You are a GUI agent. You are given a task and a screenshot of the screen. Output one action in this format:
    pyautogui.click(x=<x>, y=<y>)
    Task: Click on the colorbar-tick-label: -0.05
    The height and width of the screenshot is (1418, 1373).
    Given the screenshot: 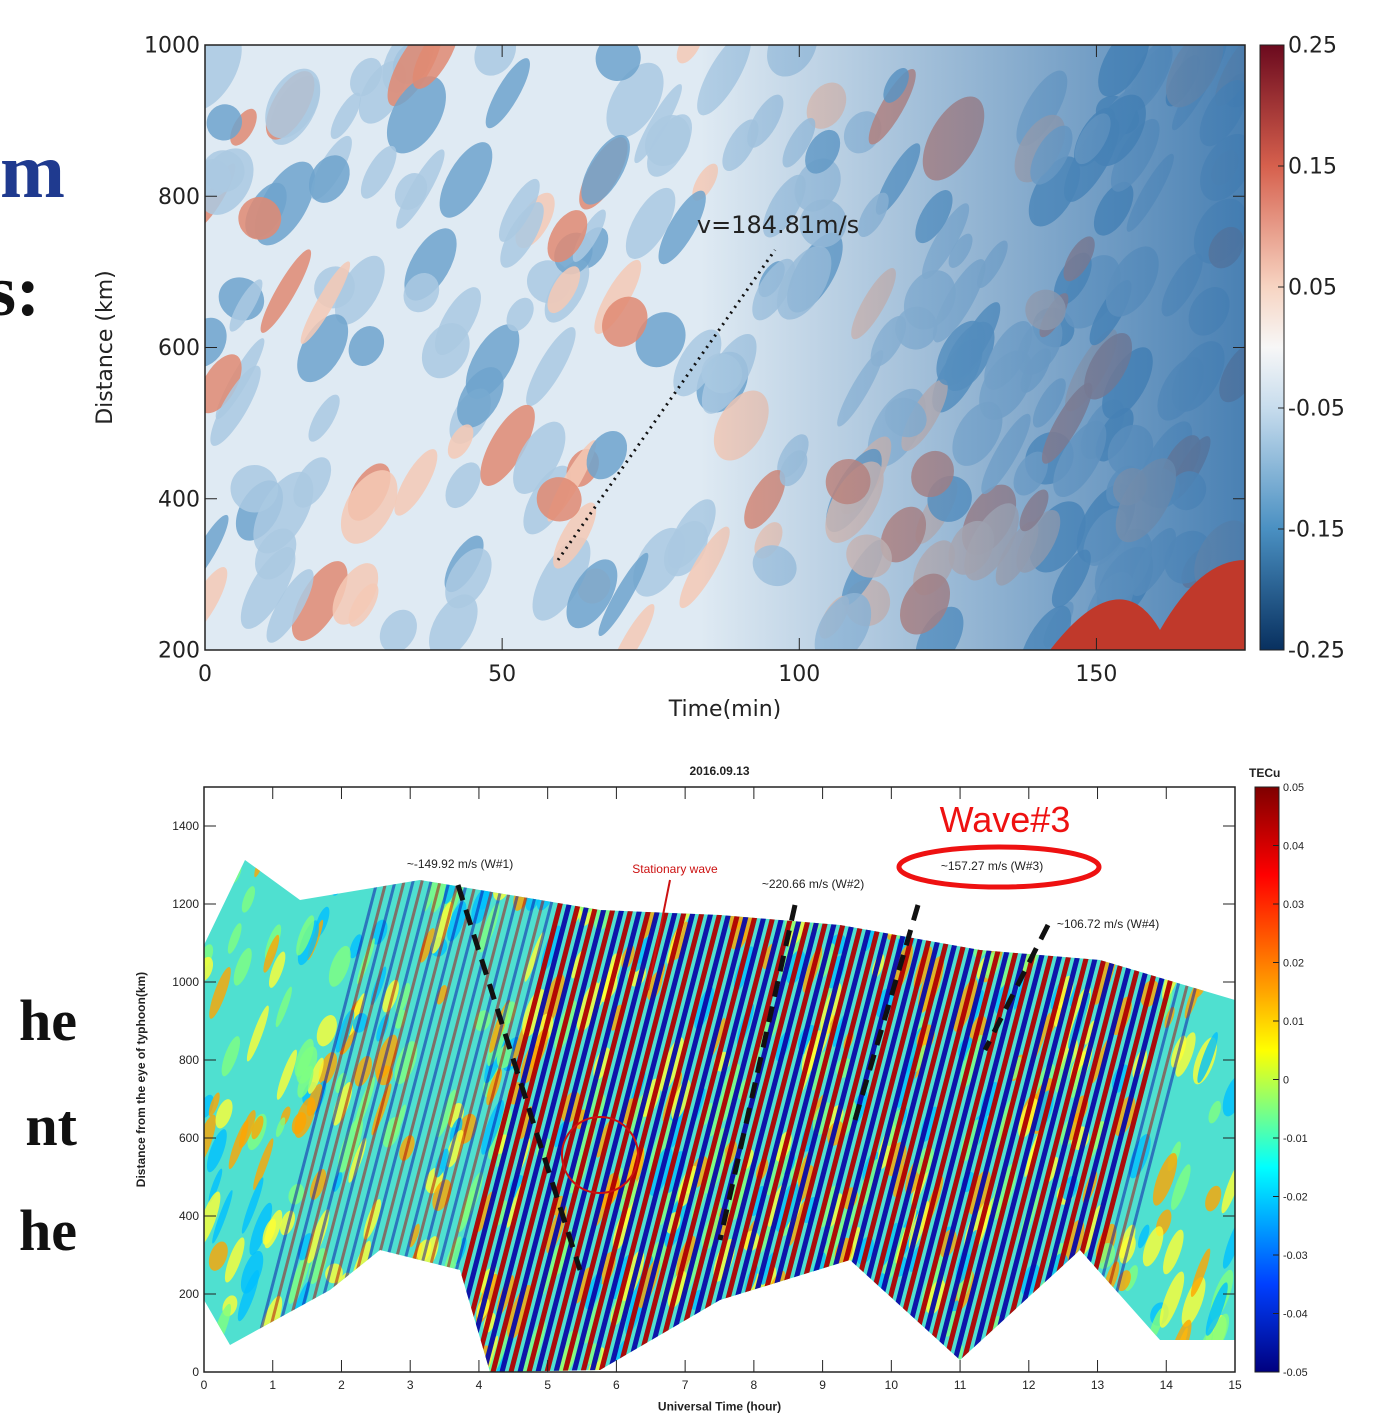 What is the action you would take?
    pyautogui.click(x=1295, y=1373)
    